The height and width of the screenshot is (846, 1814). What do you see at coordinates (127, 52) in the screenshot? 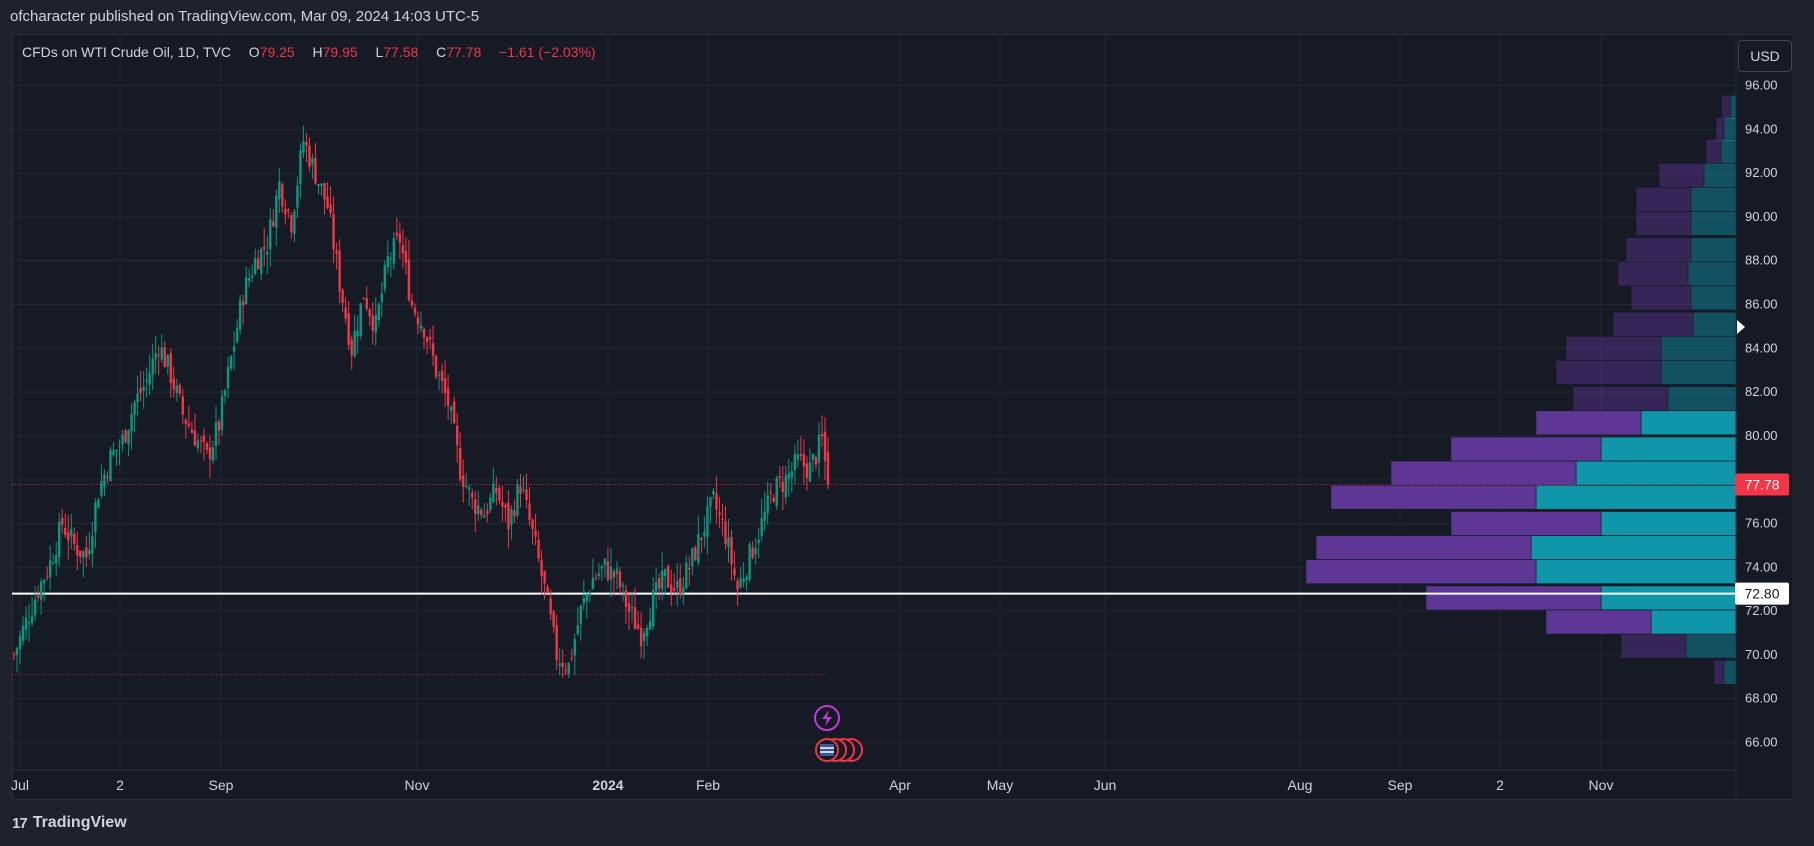
I see `symbol-name: CFDs on WTI Crude Oil, 1D, TVC` at bounding box center [127, 52].